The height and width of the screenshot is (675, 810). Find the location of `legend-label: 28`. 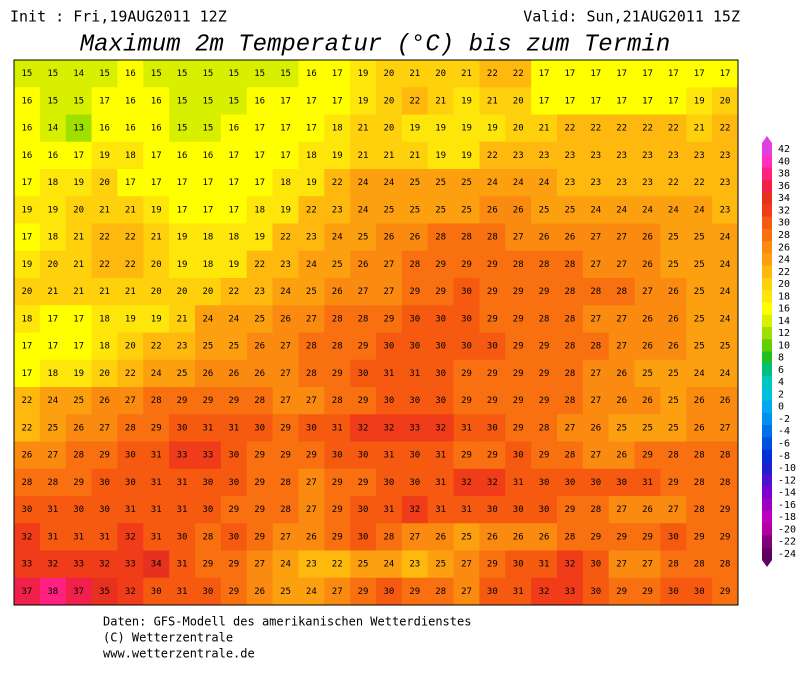

legend-label: 28 is located at coordinates (784, 235).